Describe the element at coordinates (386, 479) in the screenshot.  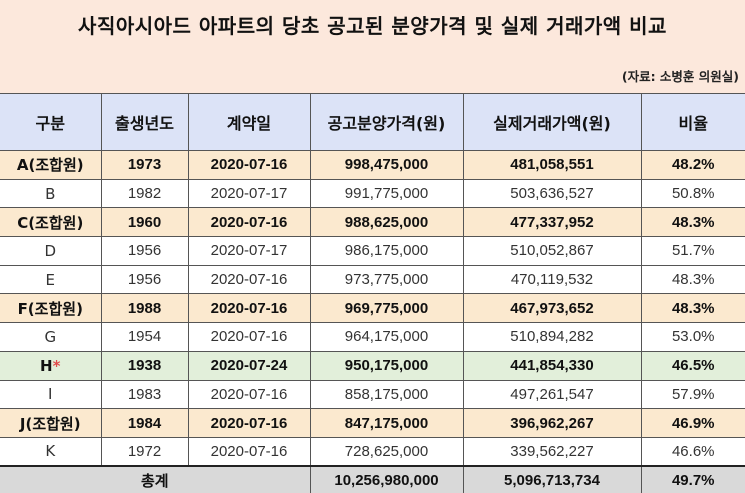
I see `total-announced-price: 10,256,980,000` at that location.